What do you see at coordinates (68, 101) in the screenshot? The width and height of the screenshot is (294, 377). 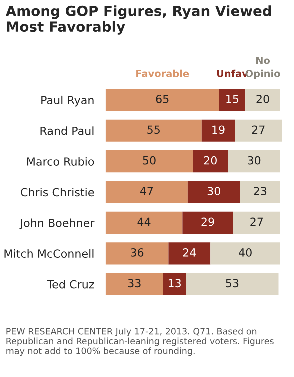 I see `y-tick-label: Paul Ryan` at bounding box center [68, 101].